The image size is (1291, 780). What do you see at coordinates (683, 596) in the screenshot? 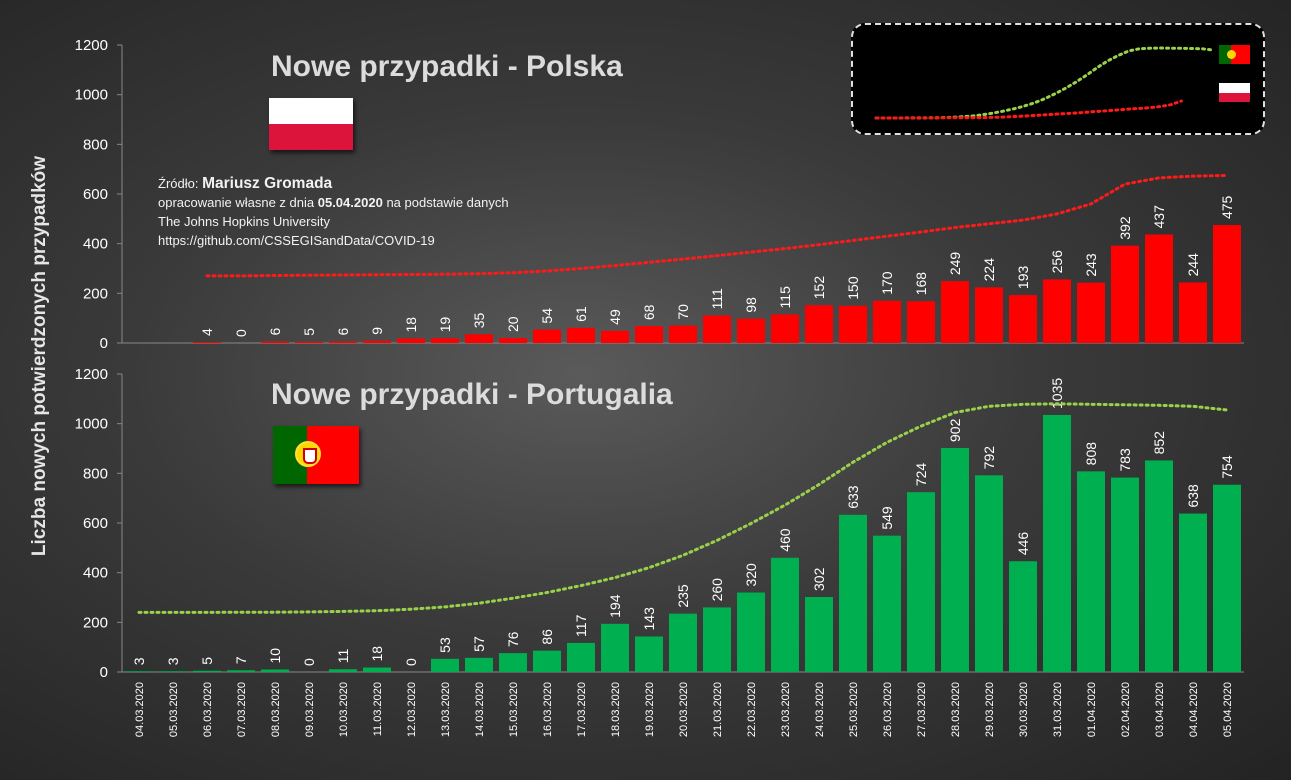
I see `portugal-data-label: 235` at bounding box center [683, 596].